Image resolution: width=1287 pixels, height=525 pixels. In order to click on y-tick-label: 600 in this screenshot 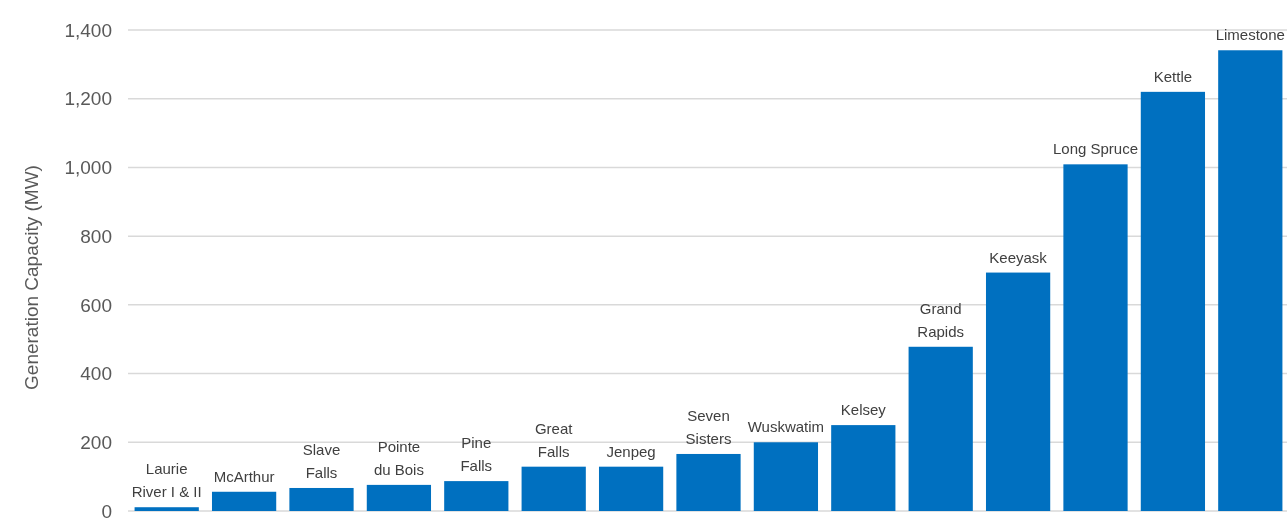, I will do `click(96, 305)`.